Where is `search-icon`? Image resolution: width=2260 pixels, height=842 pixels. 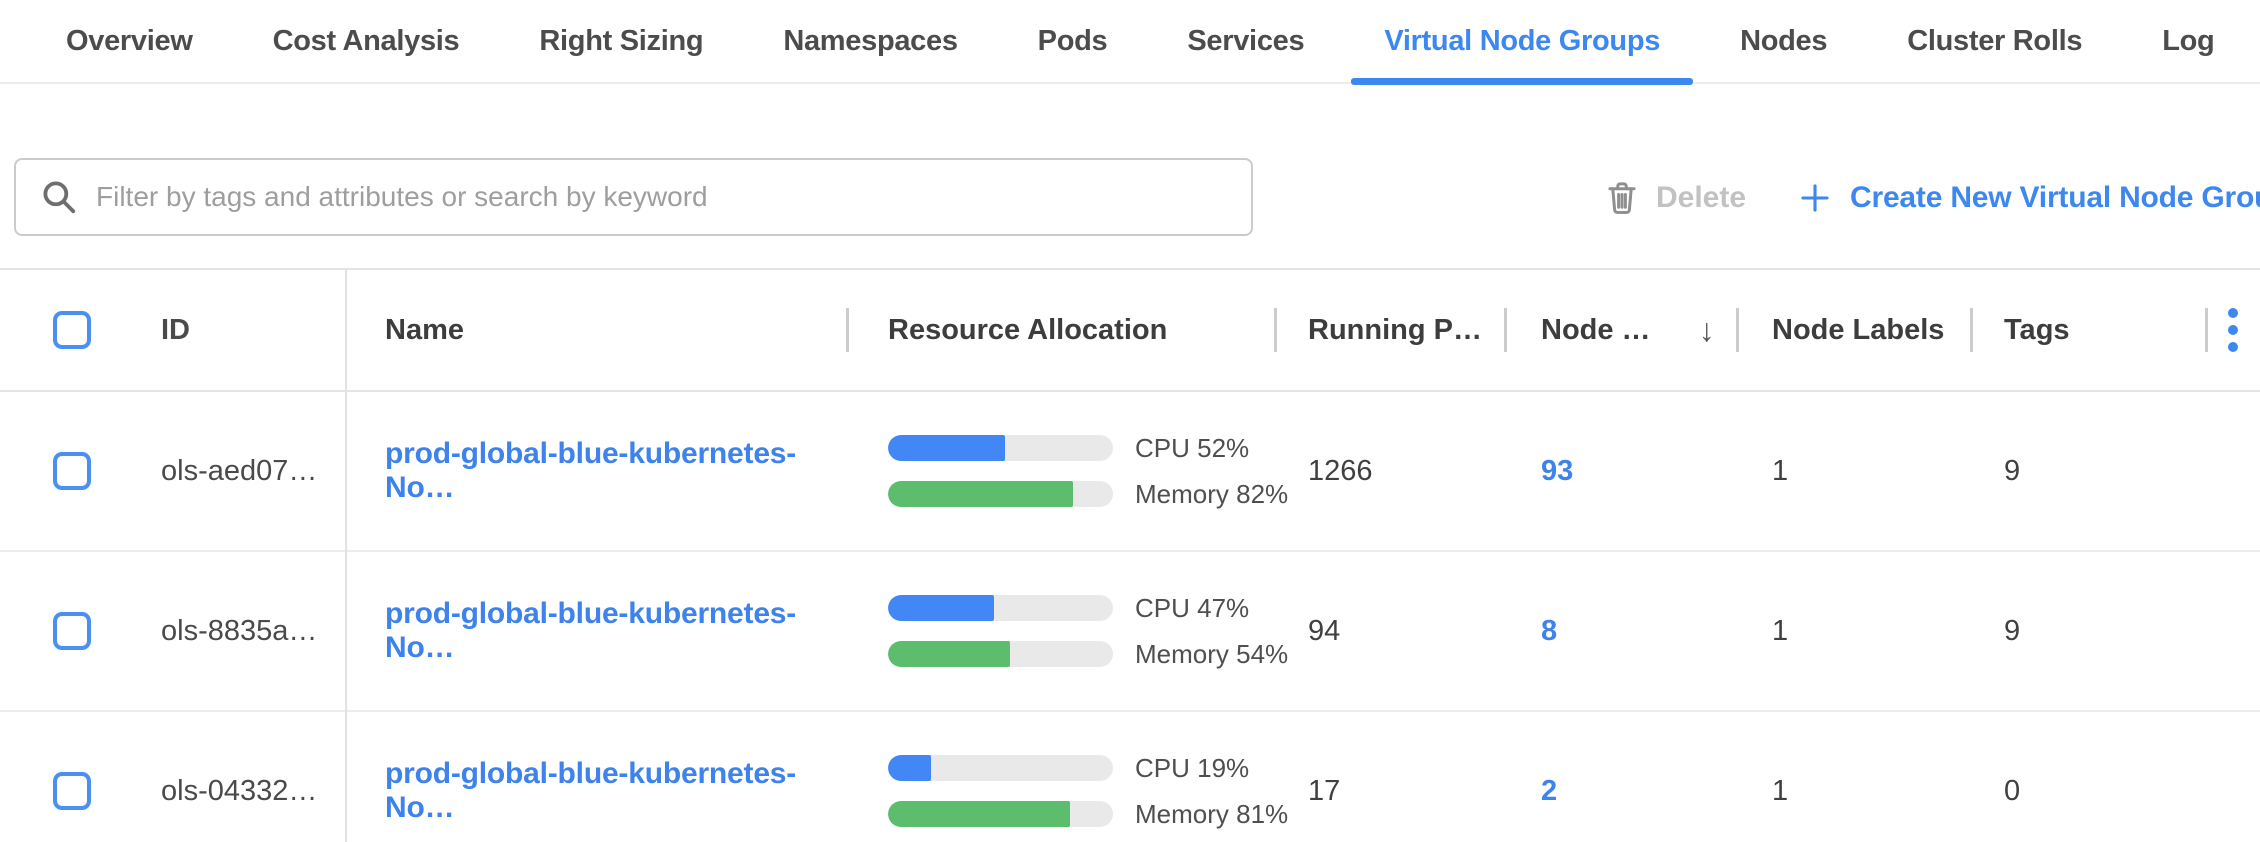 search-icon is located at coordinates (59, 197).